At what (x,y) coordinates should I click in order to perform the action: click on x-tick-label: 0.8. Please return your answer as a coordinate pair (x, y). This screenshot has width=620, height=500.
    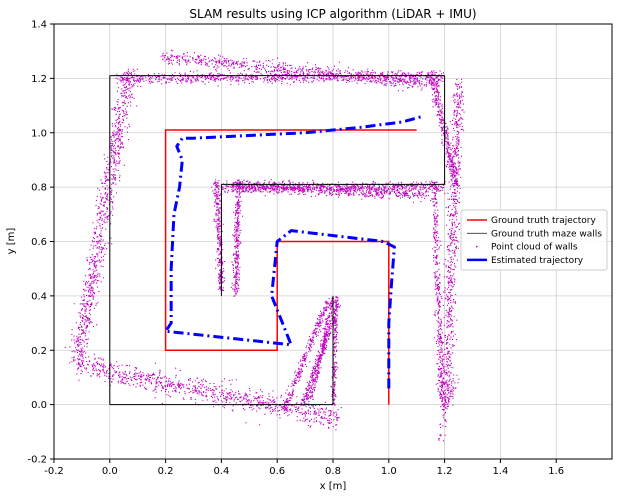
    Looking at the image, I should click on (333, 471).